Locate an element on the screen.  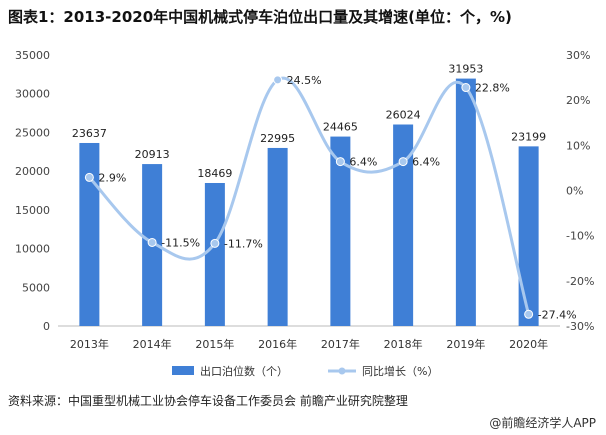
bar-value-label: 31953 is located at coordinates (465, 69).